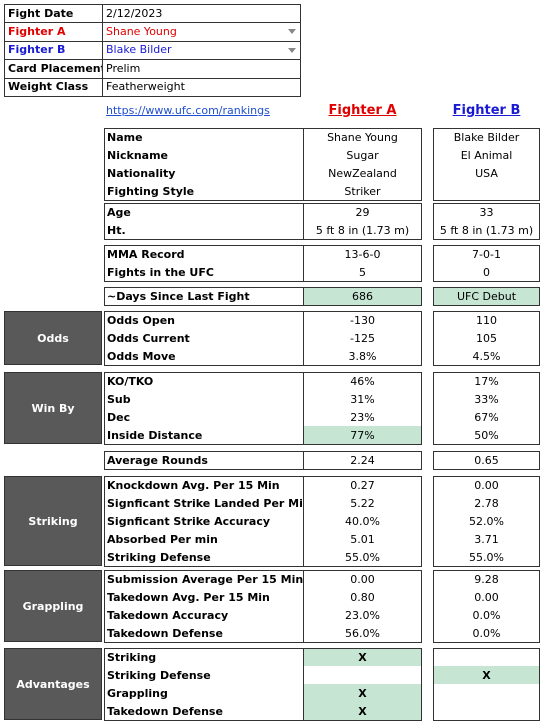 This screenshot has width=542, height=723. I want to click on fighter-b-value: 9.28, so click(486, 579).